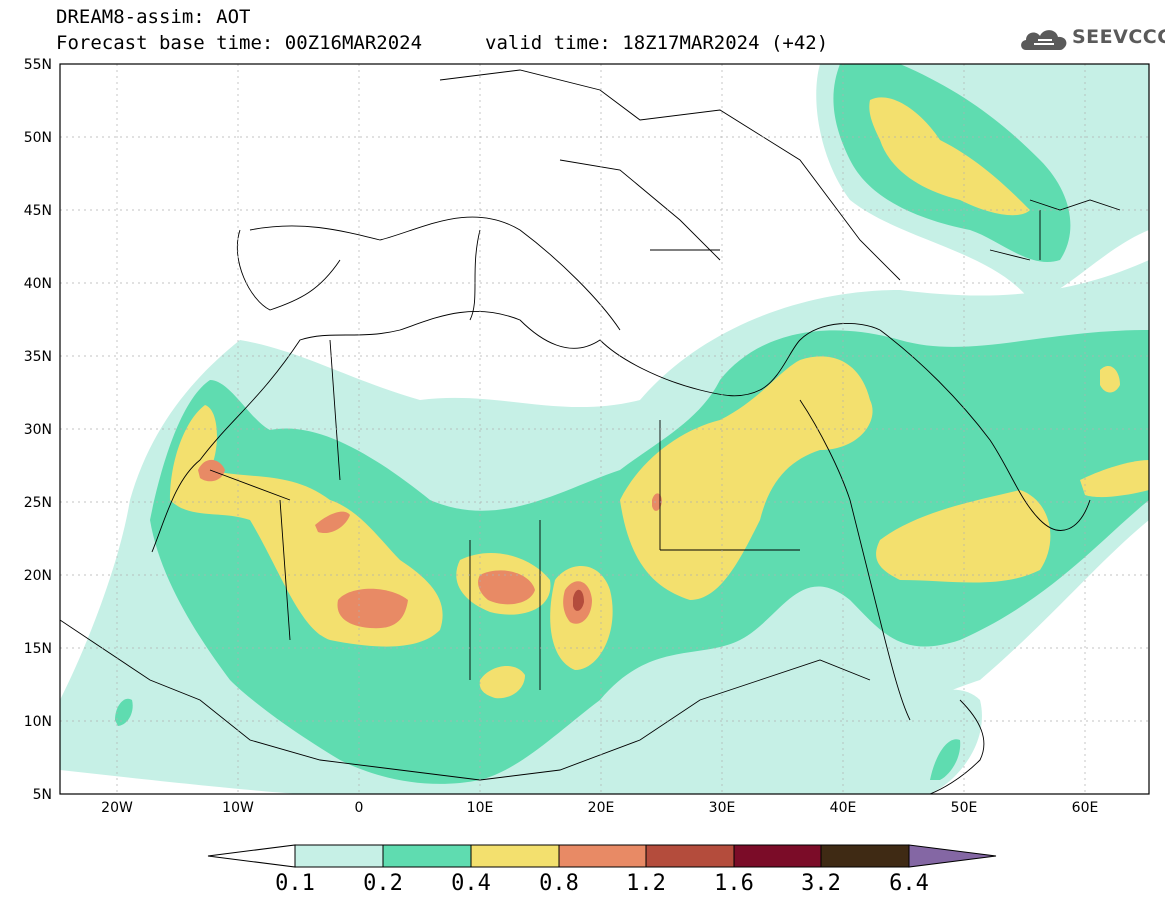 The image size is (1165, 905). What do you see at coordinates (38, 722) in the screenshot?
I see `lat-label: 10N` at bounding box center [38, 722].